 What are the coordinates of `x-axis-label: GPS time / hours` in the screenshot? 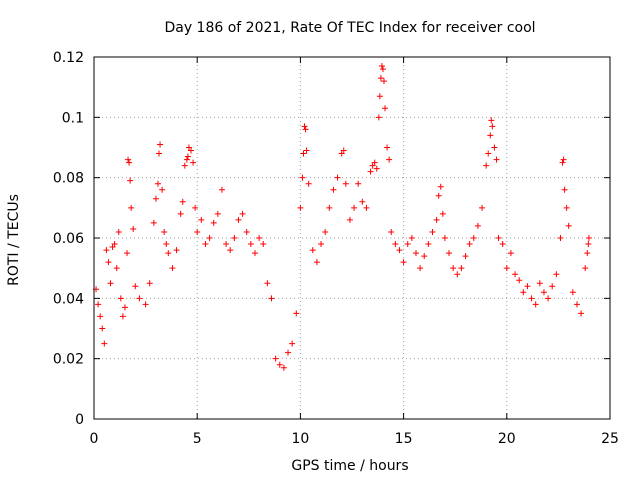 It's located at (349, 466).